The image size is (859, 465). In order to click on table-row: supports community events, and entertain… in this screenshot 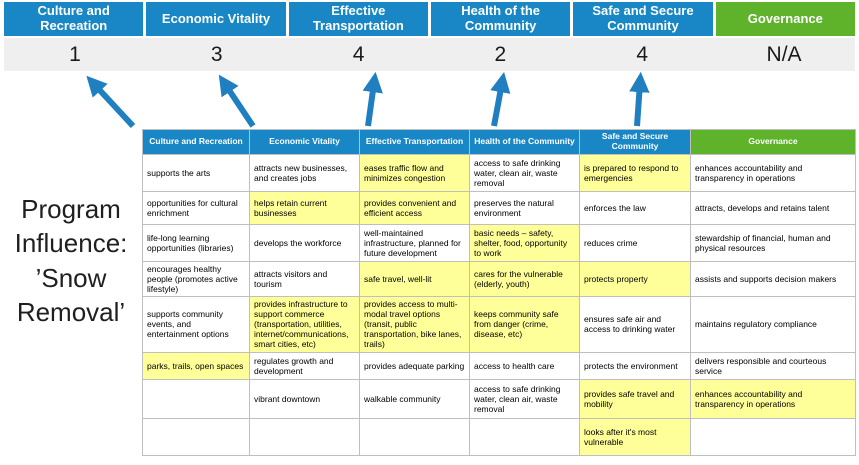, I will do `click(499, 324)`.